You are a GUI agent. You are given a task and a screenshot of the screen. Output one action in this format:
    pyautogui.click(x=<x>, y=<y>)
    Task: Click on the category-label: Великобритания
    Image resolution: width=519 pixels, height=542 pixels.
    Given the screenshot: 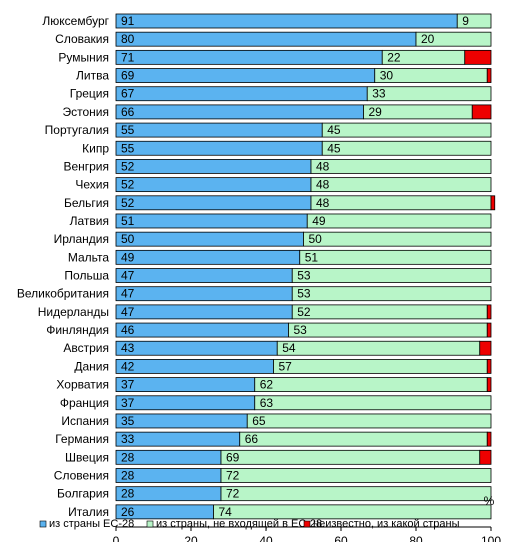 What is the action you would take?
    pyautogui.click(x=63, y=294)
    